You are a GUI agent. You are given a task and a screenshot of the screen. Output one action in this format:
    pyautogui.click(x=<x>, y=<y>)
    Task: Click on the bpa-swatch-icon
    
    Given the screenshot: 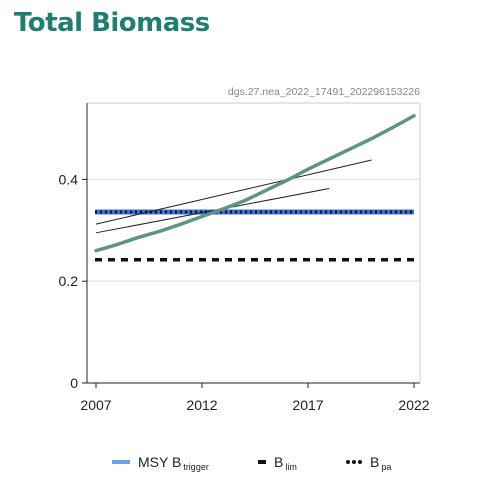 What is the action you would take?
    pyautogui.click(x=354, y=462)
    